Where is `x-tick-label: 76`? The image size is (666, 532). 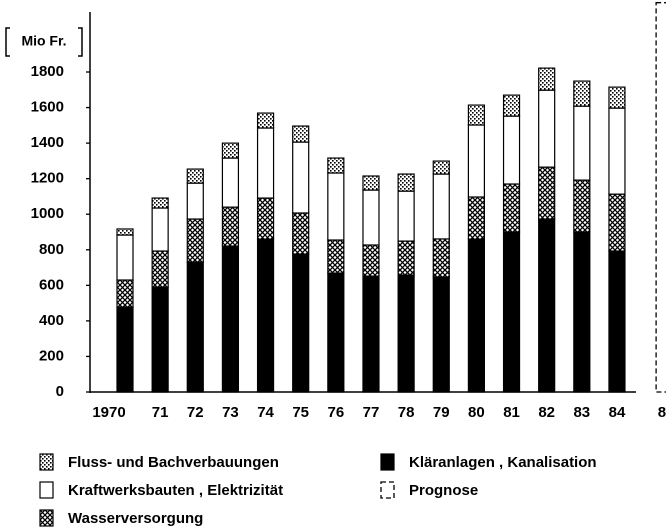
x-tick-label: 76 is located at coordinates (335, 412).